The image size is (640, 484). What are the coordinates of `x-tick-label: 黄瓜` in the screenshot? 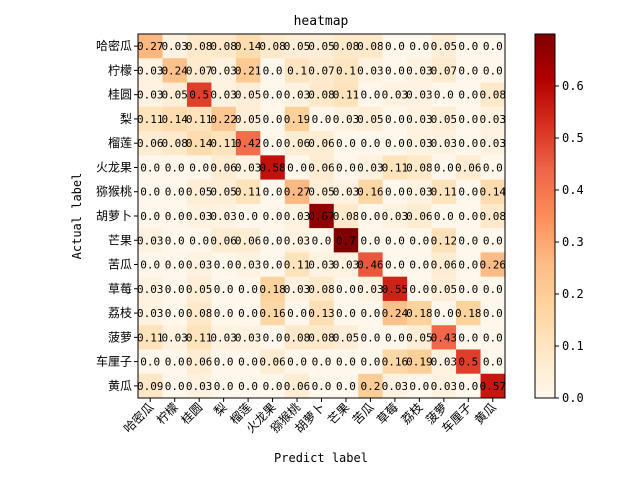 It's located at (485, 413).